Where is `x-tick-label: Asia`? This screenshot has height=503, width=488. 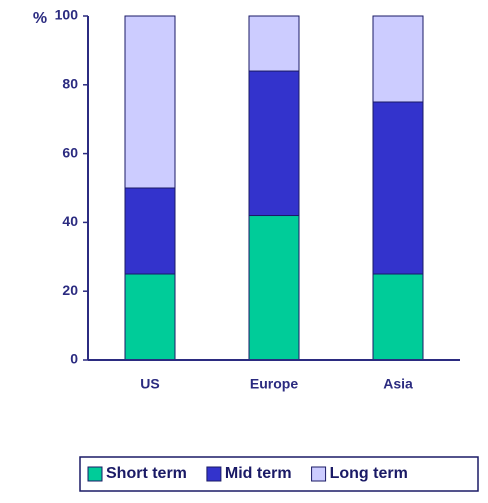 x-tick-label: Asia is located at coordinates (398, 384).